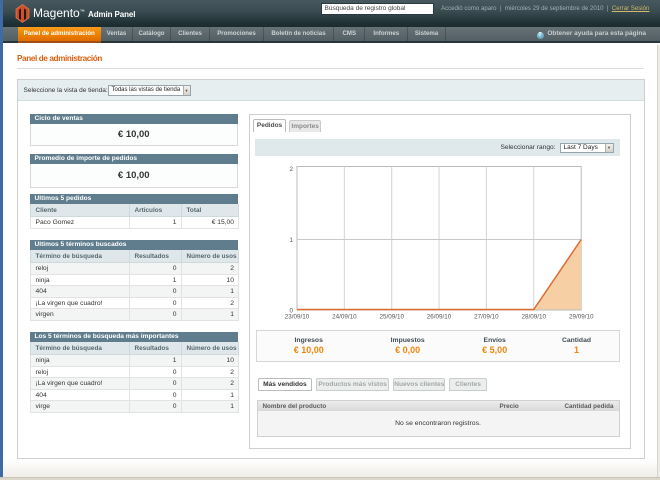 The image size is (660, 480). What do you see at coordinates (581, 317) in the screenshot?
I see `svg-text: 29/09/10` at bounding box center [581, 317].